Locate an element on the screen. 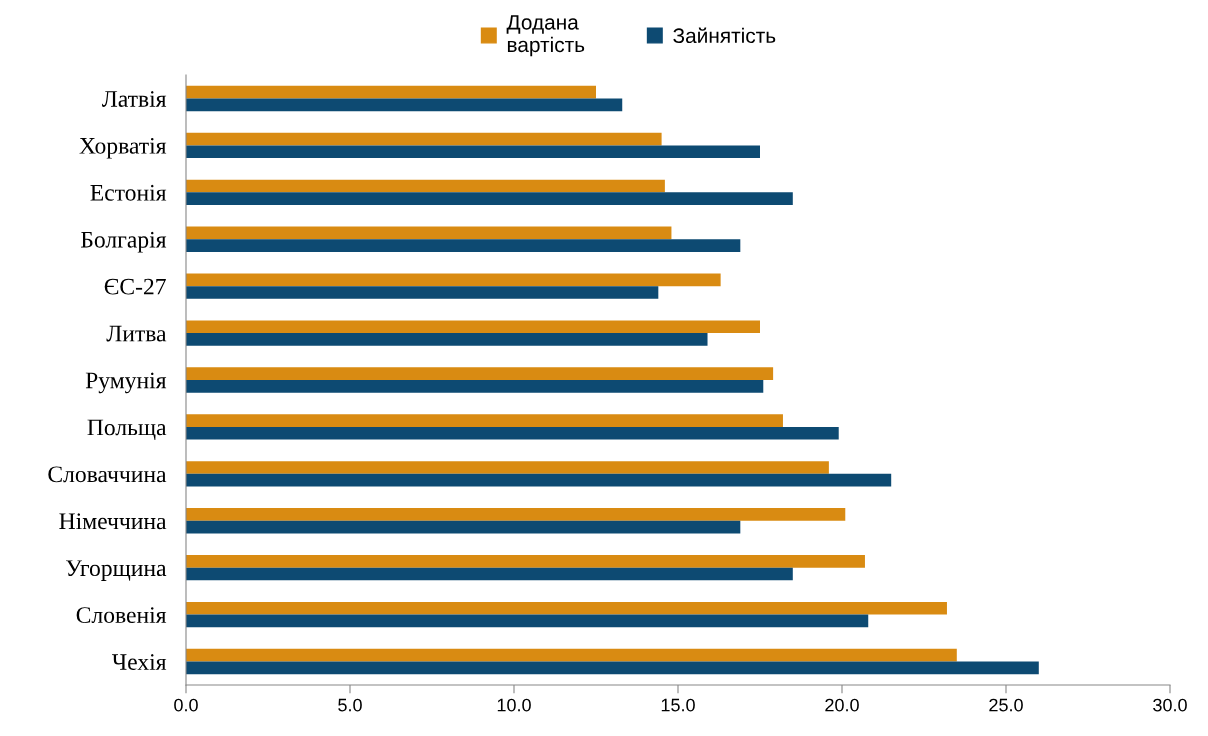 This screenshot has width=1208, height=736. y-tick-label: Хорватія is located at coordinates (123, 148).